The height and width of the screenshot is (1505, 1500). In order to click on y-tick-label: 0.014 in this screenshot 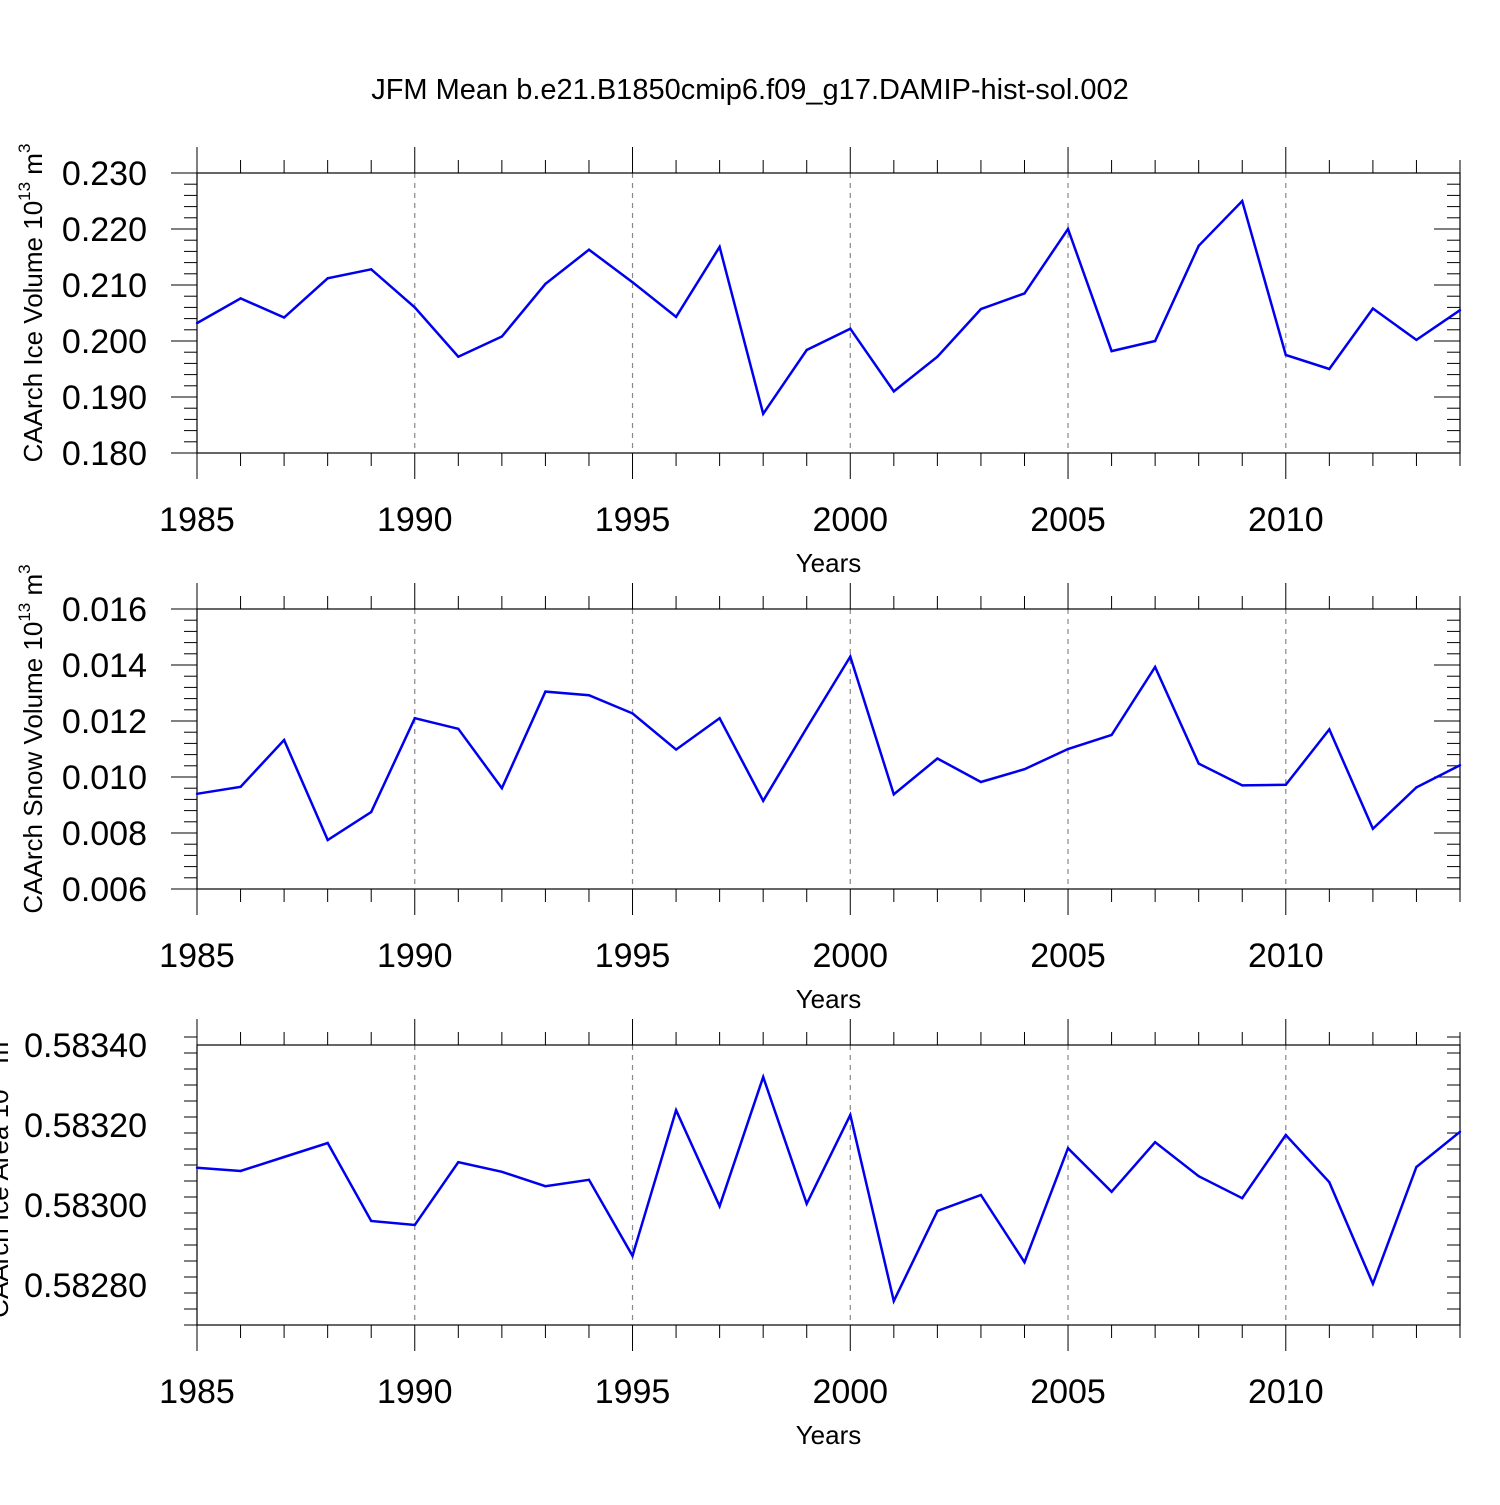, I will do `click(104, 666)`.